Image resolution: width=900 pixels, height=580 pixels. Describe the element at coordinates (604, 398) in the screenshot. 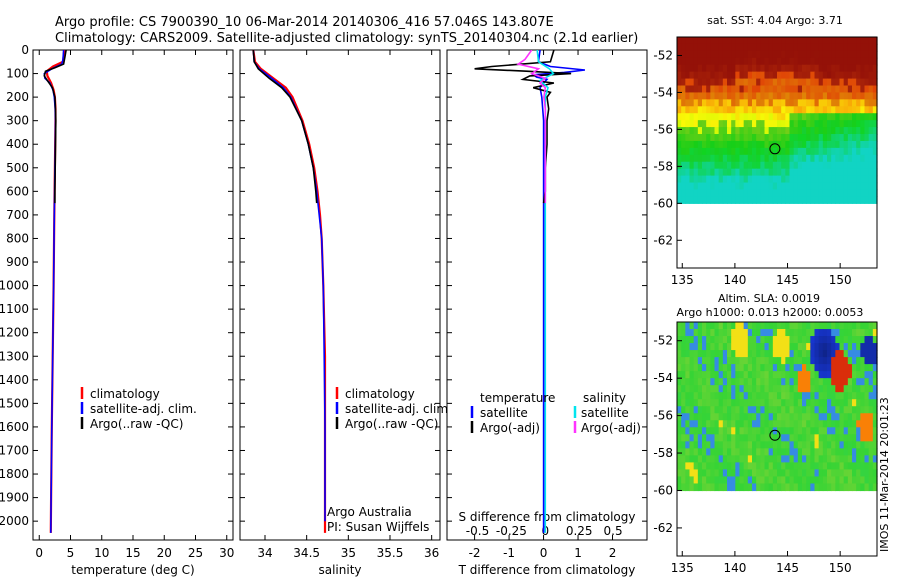

I see `s-diff-legend-entry: salinity` at that location.